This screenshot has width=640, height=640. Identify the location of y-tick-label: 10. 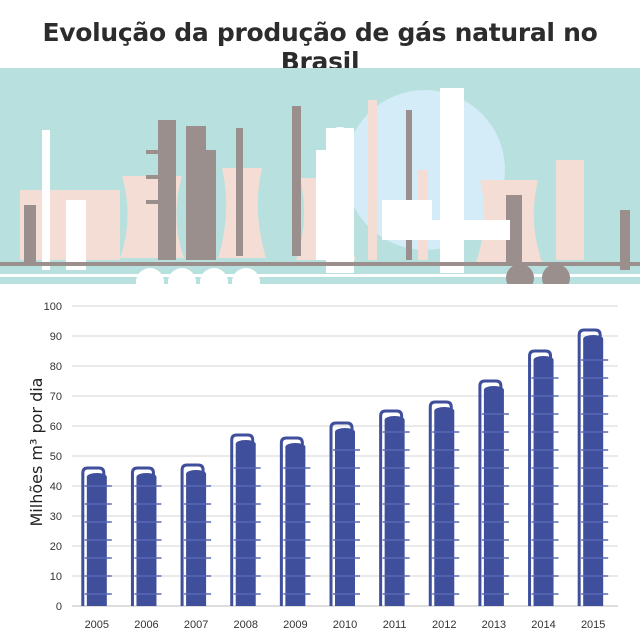
(56, 577).